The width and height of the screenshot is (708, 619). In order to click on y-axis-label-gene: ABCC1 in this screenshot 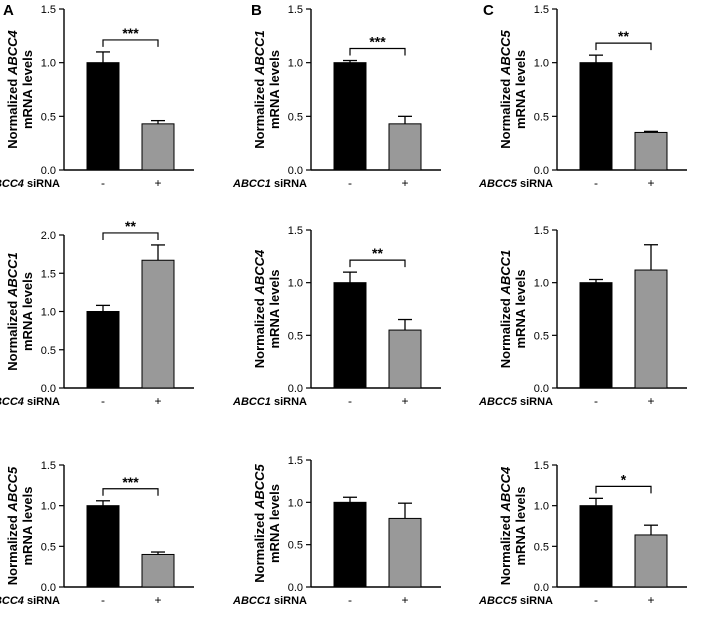, I will do `click(505, 273)`.